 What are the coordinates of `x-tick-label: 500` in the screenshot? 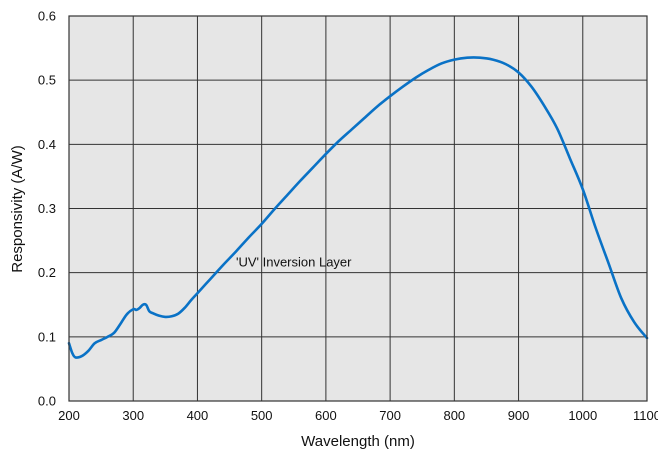 It's located at (262, 415).